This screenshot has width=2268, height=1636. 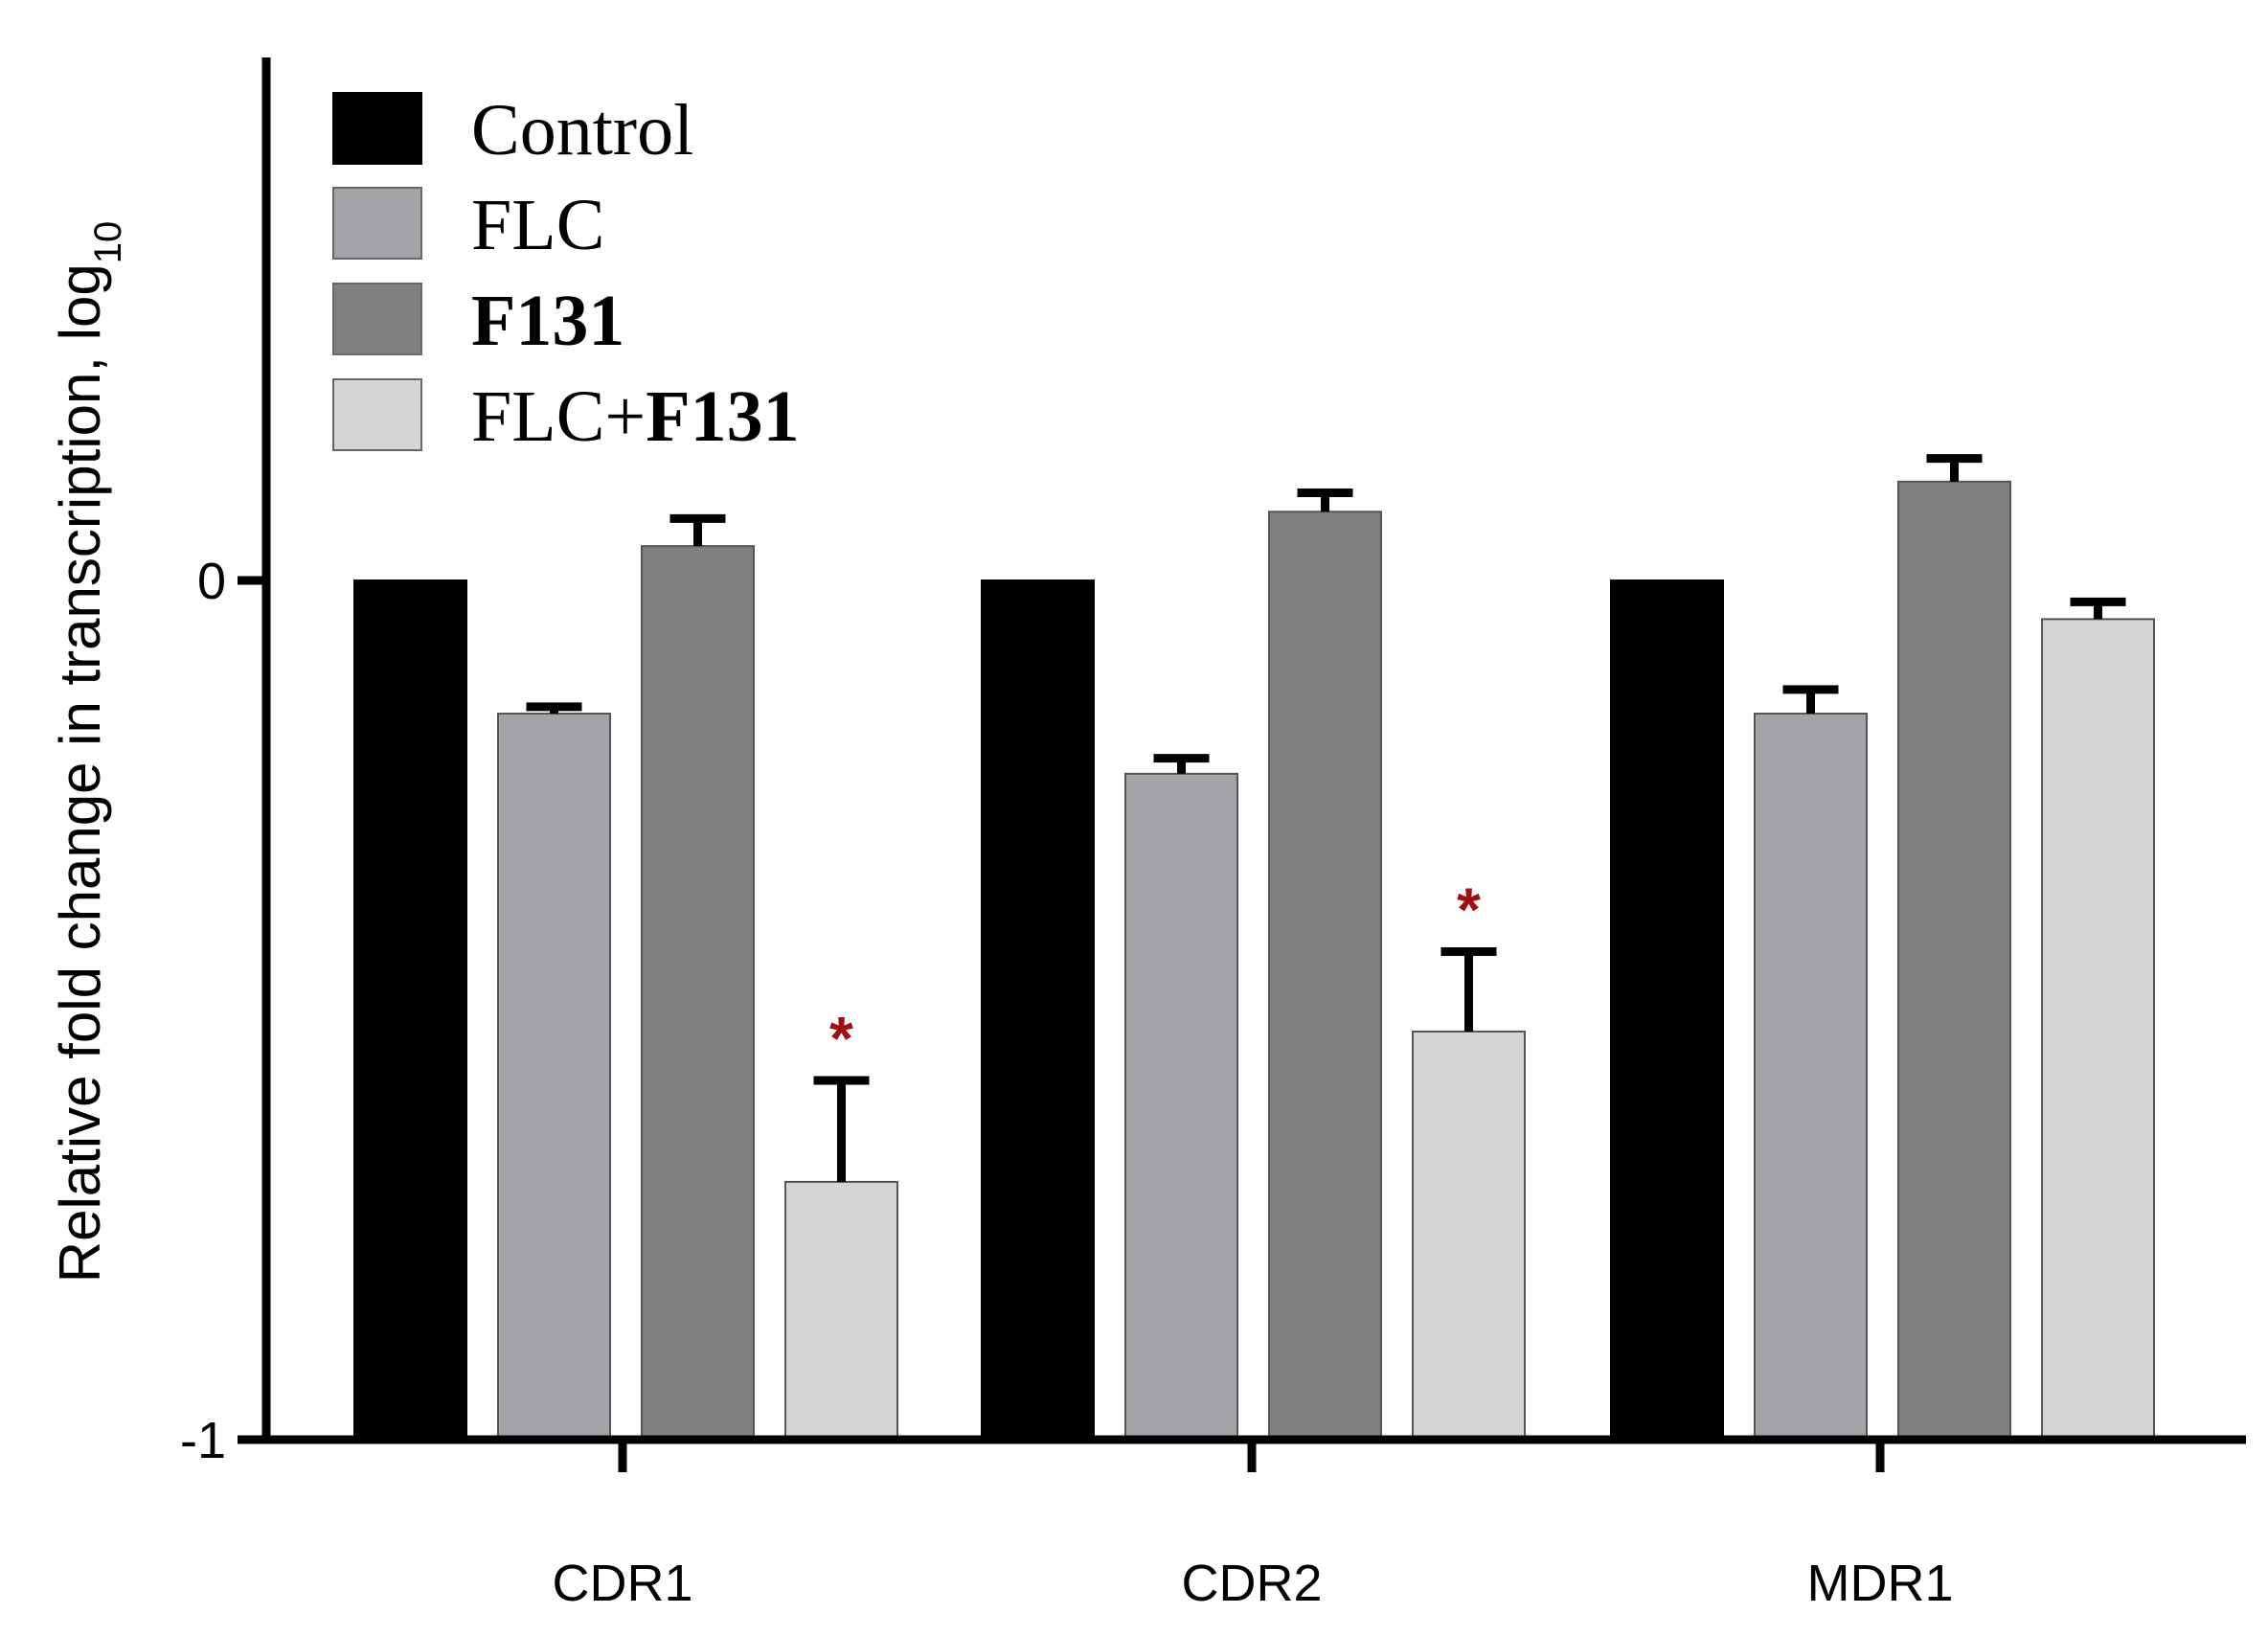 I want to click on legend-label: FLC, so click(x=537, y=225).